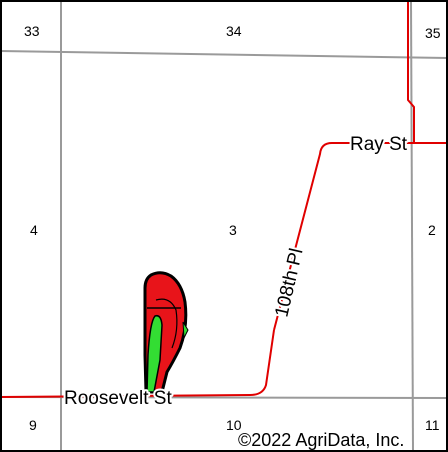 The width and height of the screenshot is (448, 452). Describe the element at coordinates (118, 398) in the screenshot. I see `road-label-roosevelt-st: Roosevelt St` at that location.